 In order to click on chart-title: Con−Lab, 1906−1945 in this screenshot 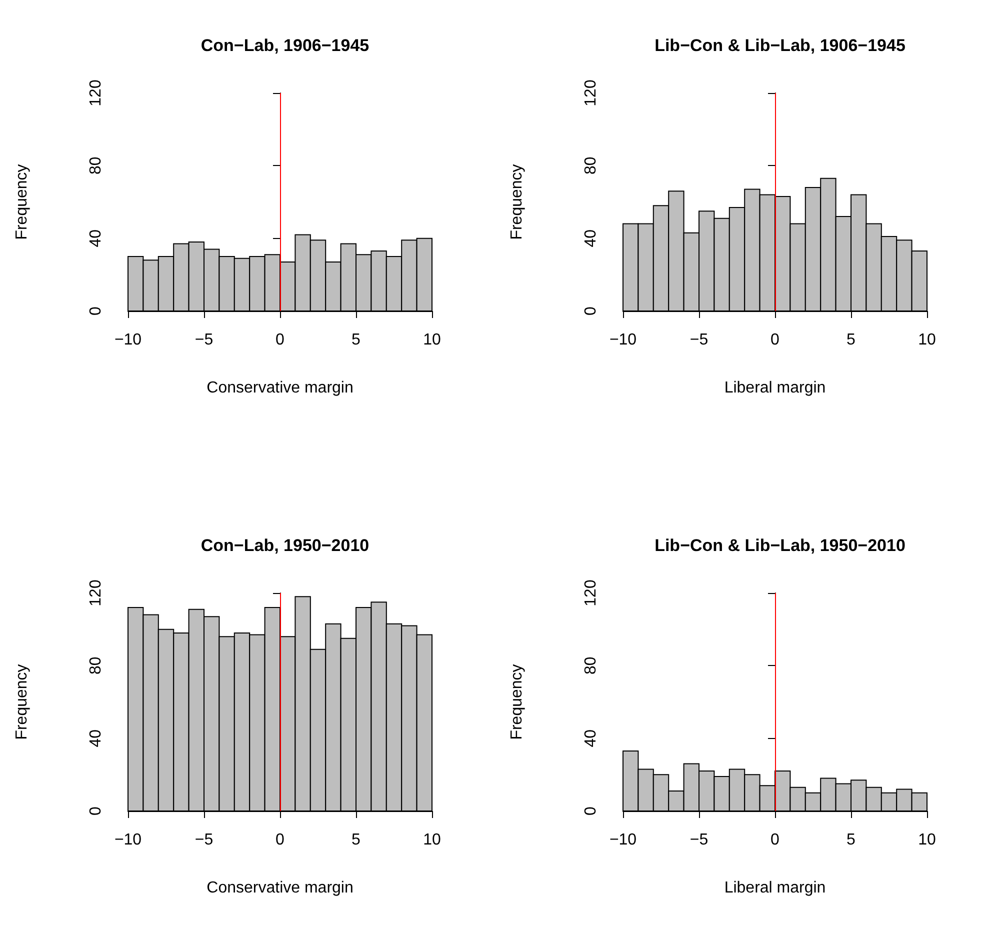, I will do `click(285, 45)`.